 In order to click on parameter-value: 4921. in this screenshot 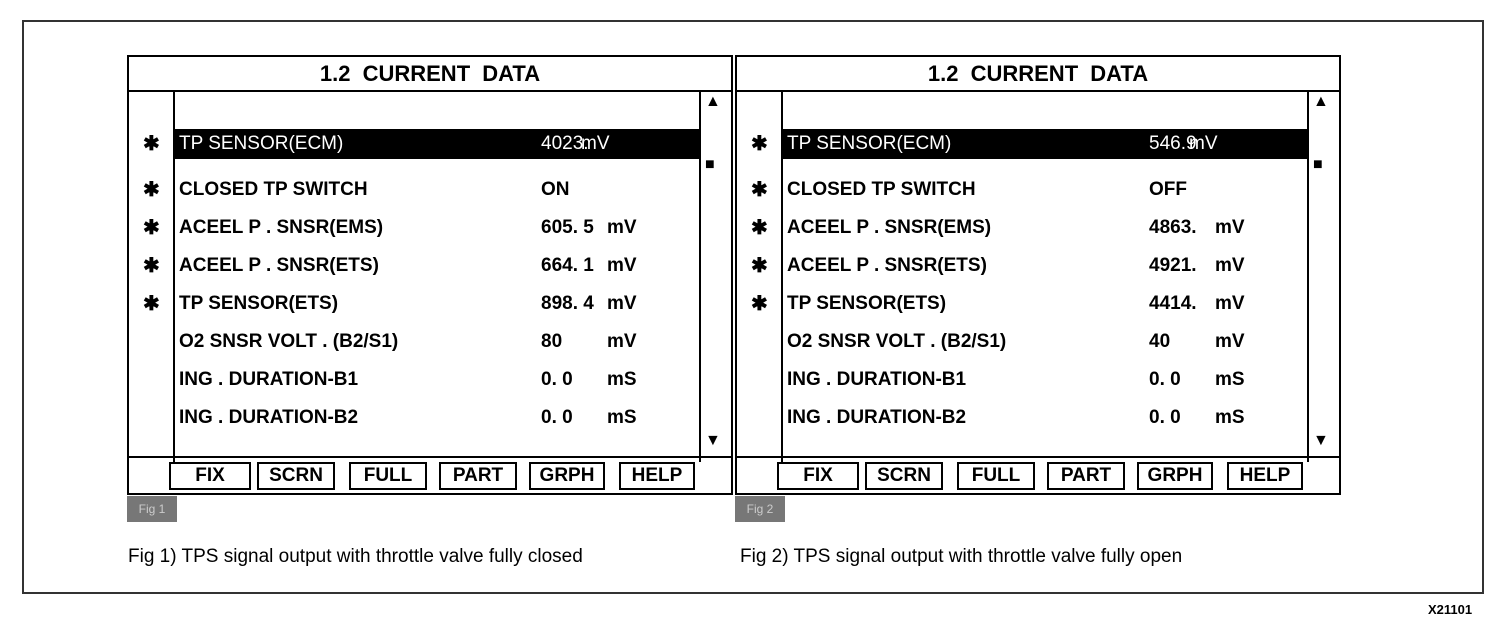, I will do `click(1173, 265)`.